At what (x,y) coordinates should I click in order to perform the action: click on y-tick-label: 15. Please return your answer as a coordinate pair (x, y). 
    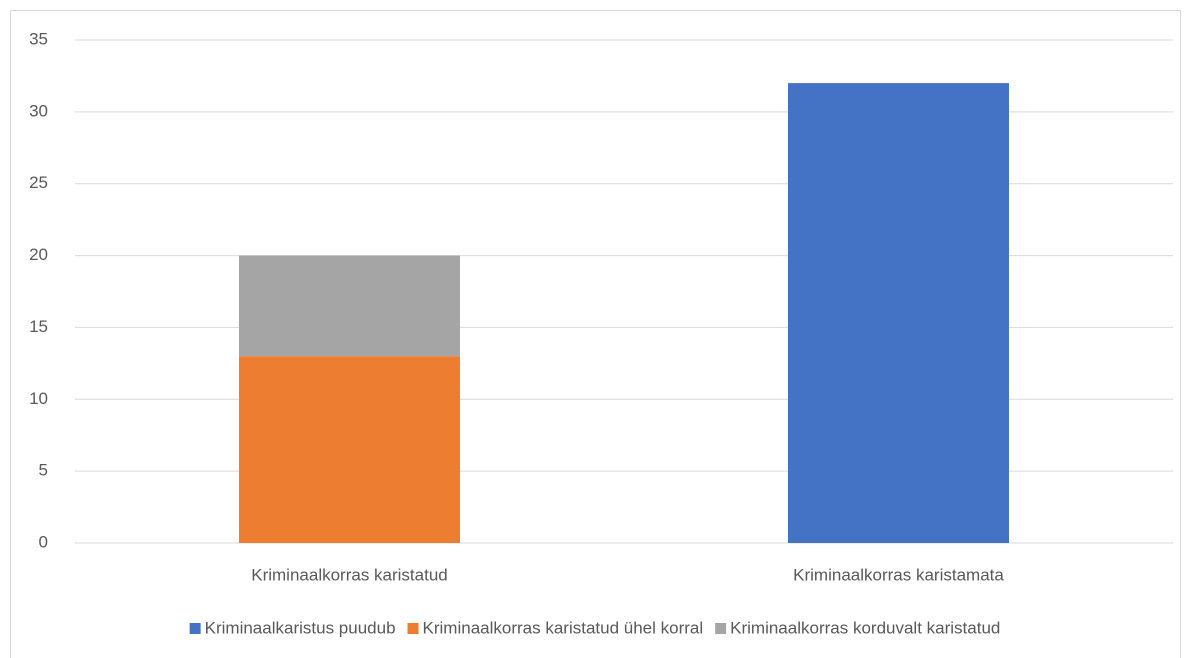
    Looking at the image, I should click on (38, 326).